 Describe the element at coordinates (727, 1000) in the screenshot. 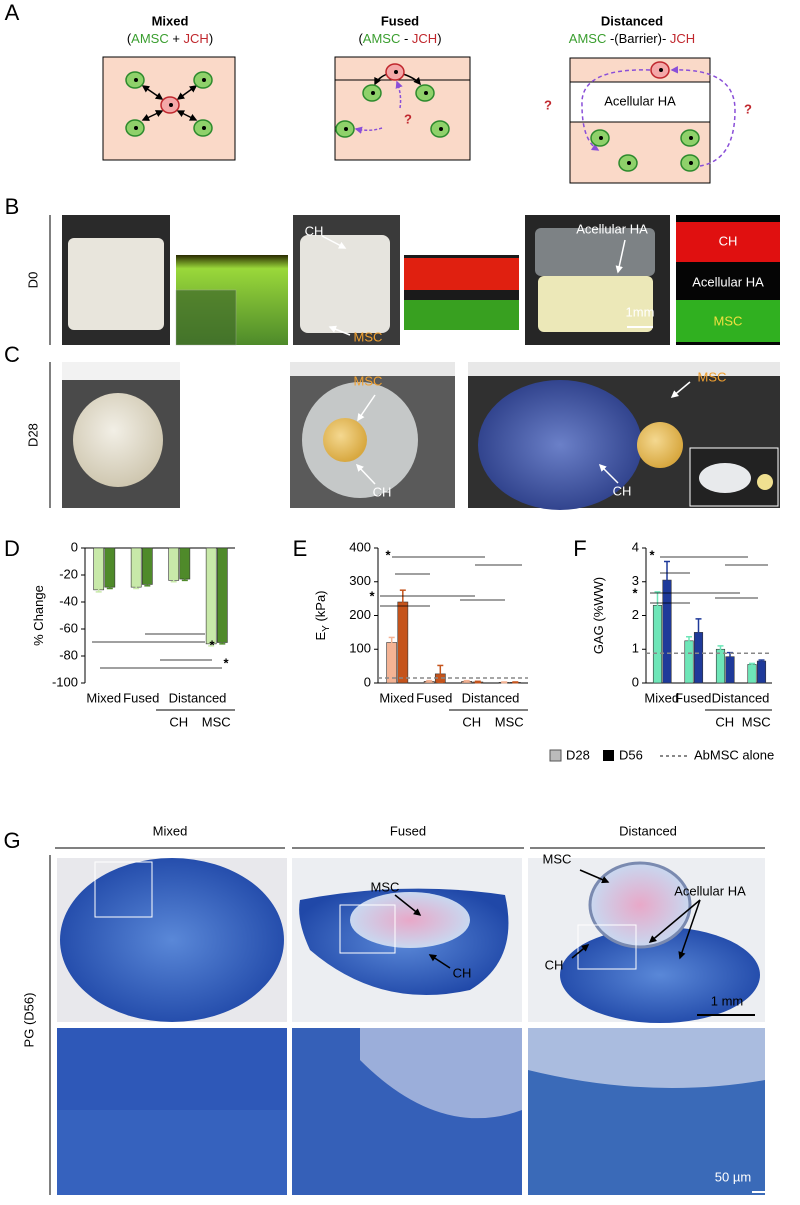

I see `label: 1 mm` at that location.